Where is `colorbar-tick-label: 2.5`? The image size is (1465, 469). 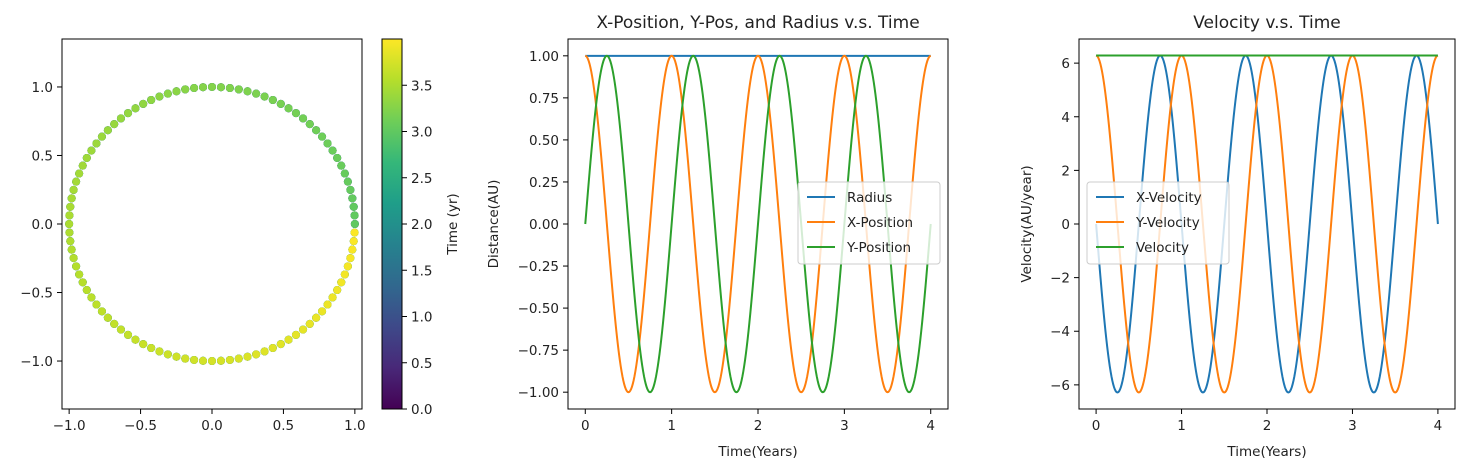
colorbar-tick-label: 2.5 is located at coordinates (421, 179).